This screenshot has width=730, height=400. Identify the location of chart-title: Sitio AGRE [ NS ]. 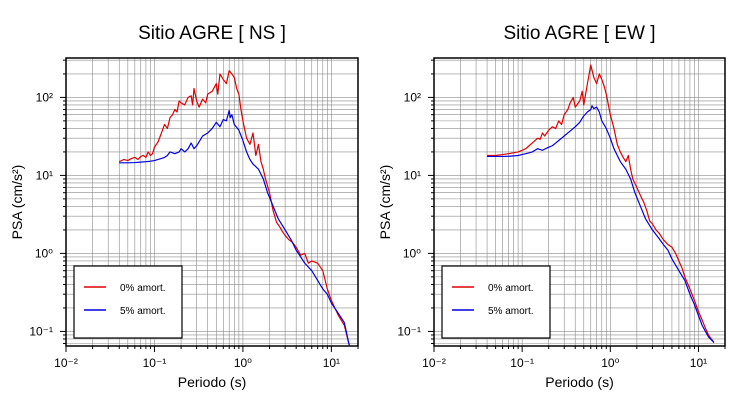
(212, 33).